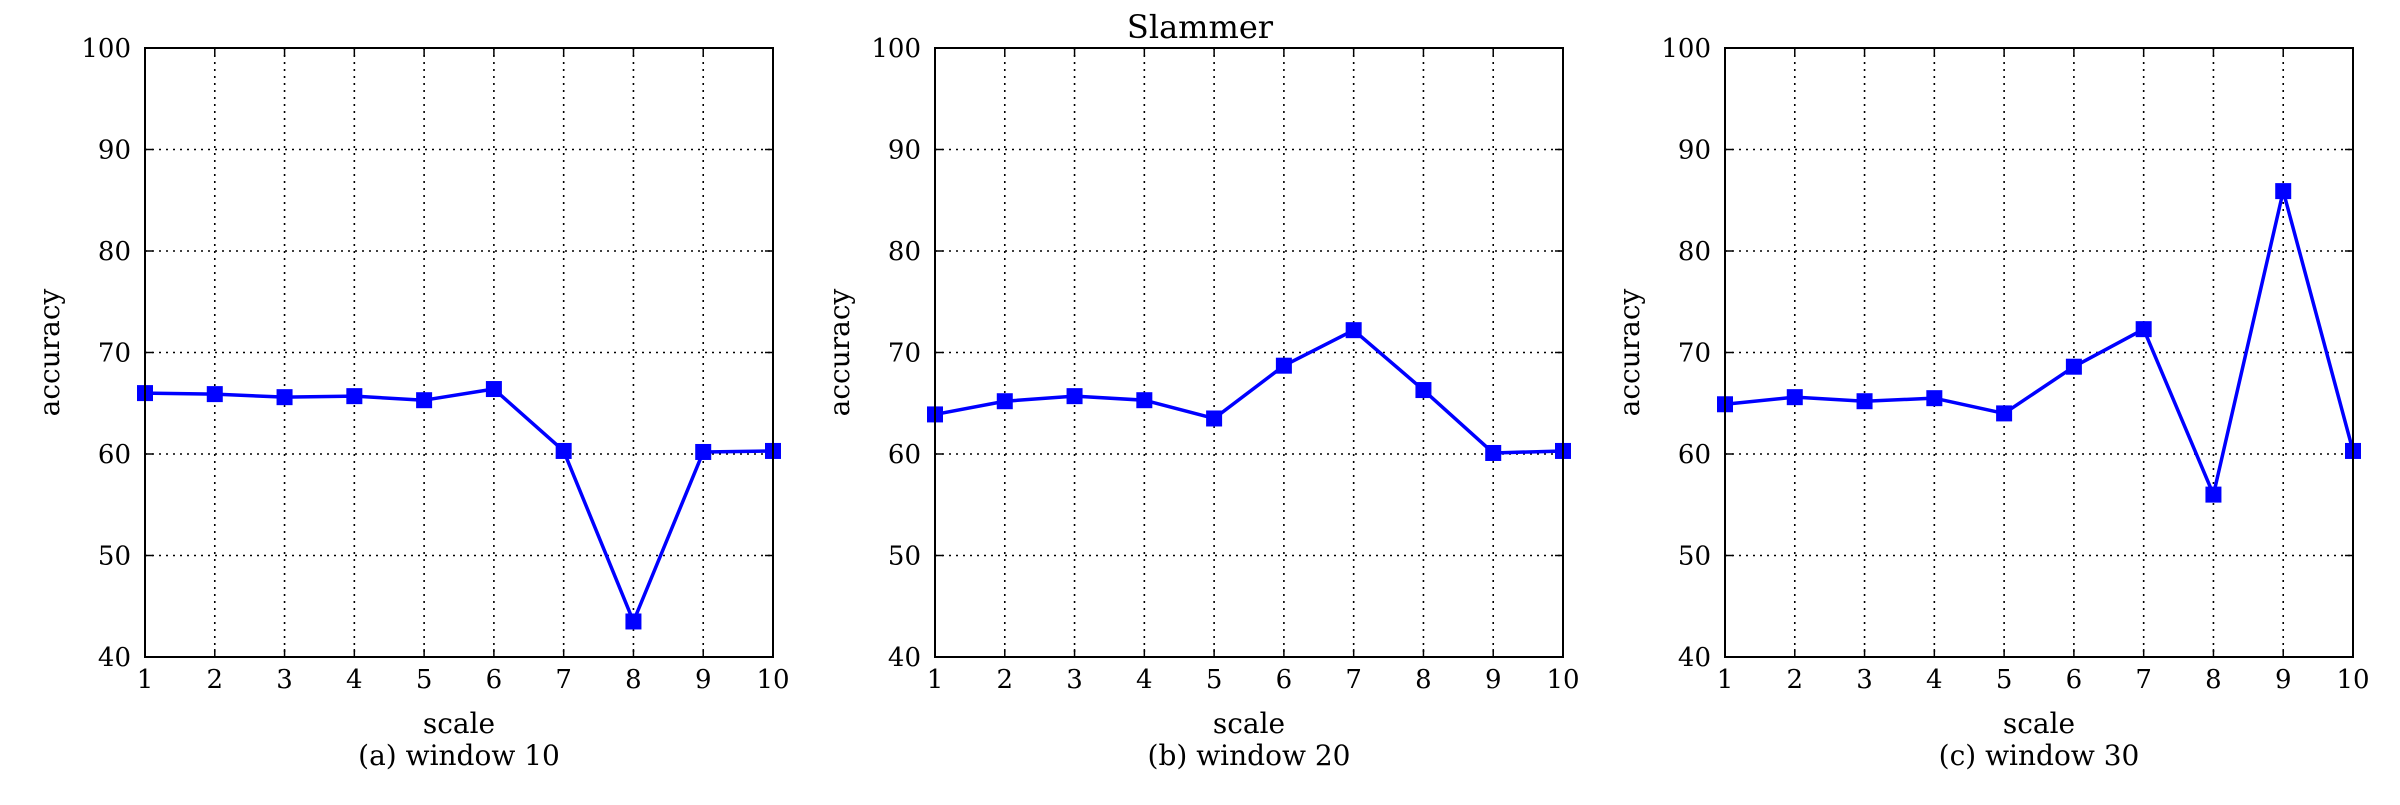 This screenshot has width=2400, height=805. I want to click on panel-caption: (a) window 10, so click(459, 755).